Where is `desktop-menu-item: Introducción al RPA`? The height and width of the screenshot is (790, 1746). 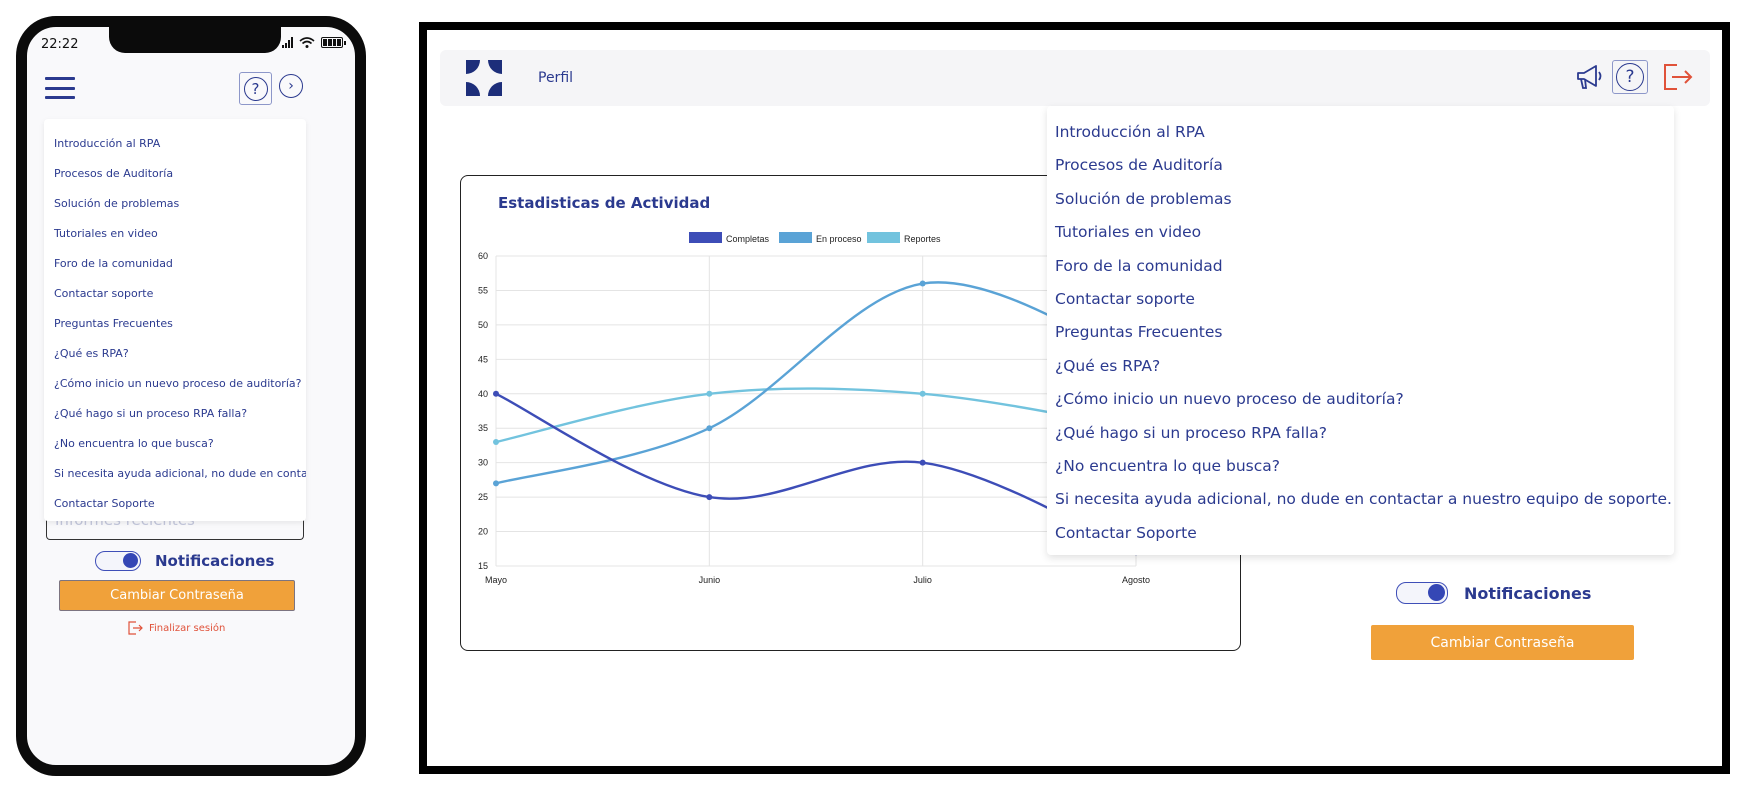 desktop-menu-item: Introducción al RPA is located at coordinates (1130, 132).